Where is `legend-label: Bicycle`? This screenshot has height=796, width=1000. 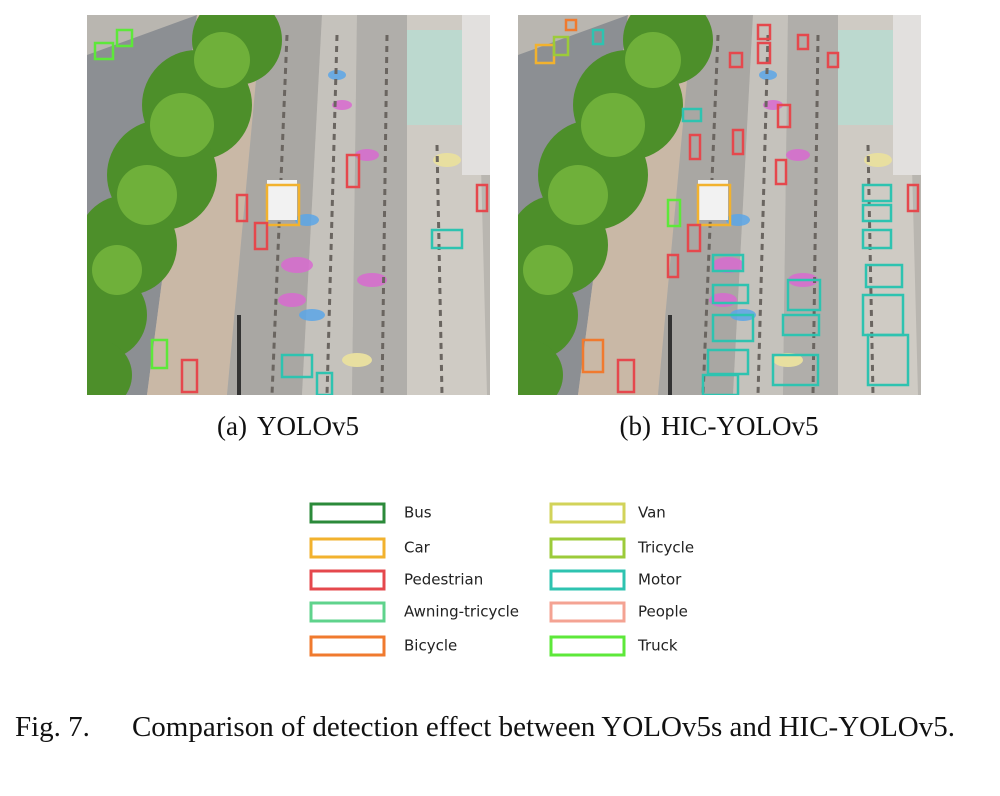
legend-label: Bicycle is located at coordinates (430, 646).